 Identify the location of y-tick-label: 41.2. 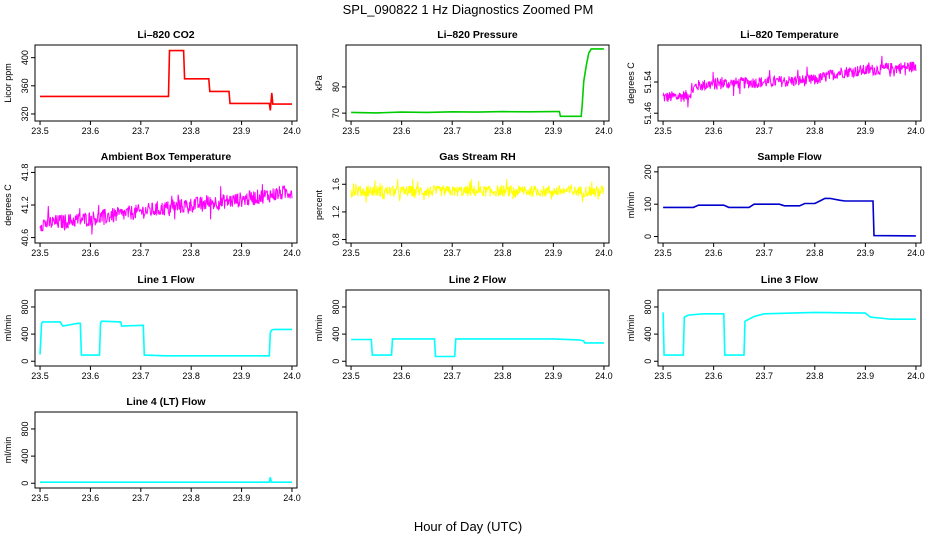
(25, 205).